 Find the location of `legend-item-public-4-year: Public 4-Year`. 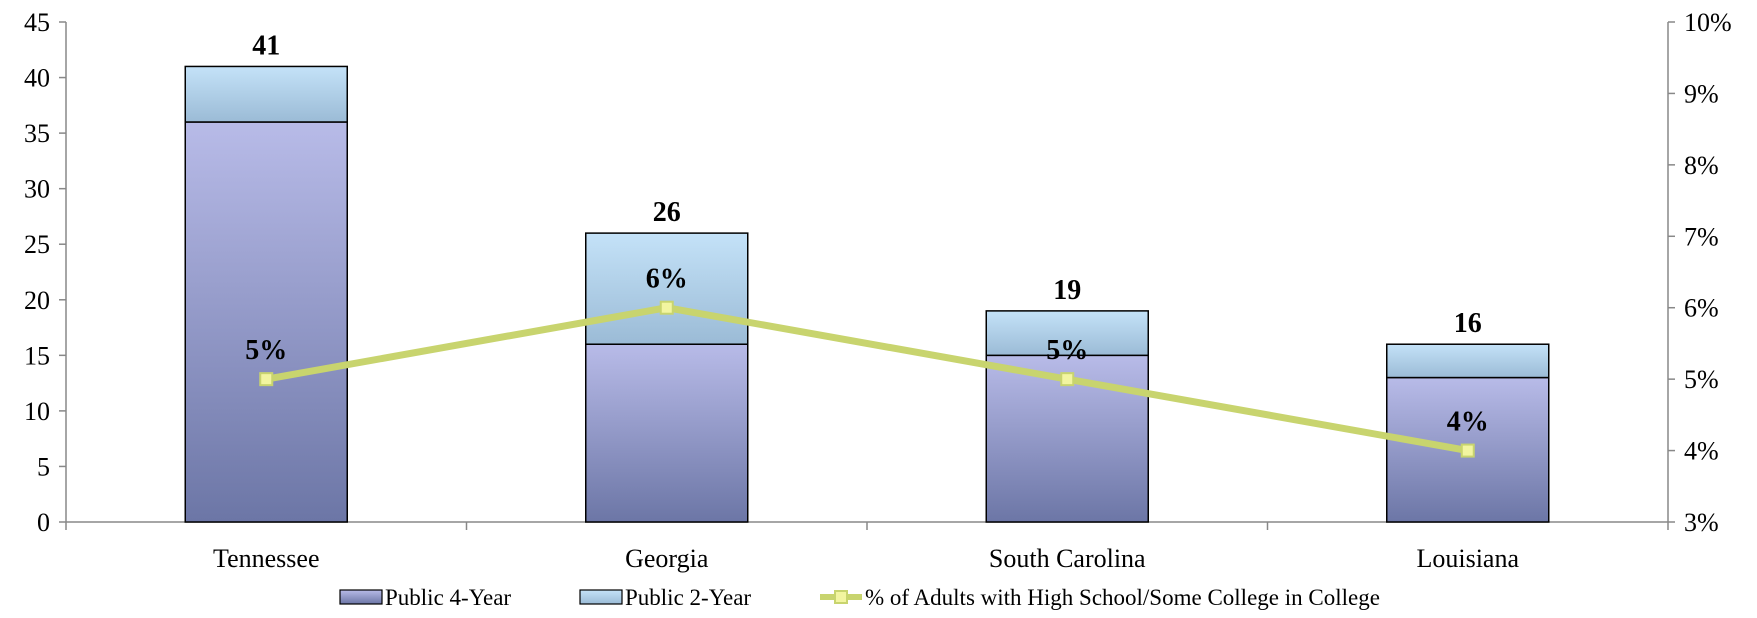

legend-item-public-4-year: Public 4-Year is located at coordinates (425, 597).